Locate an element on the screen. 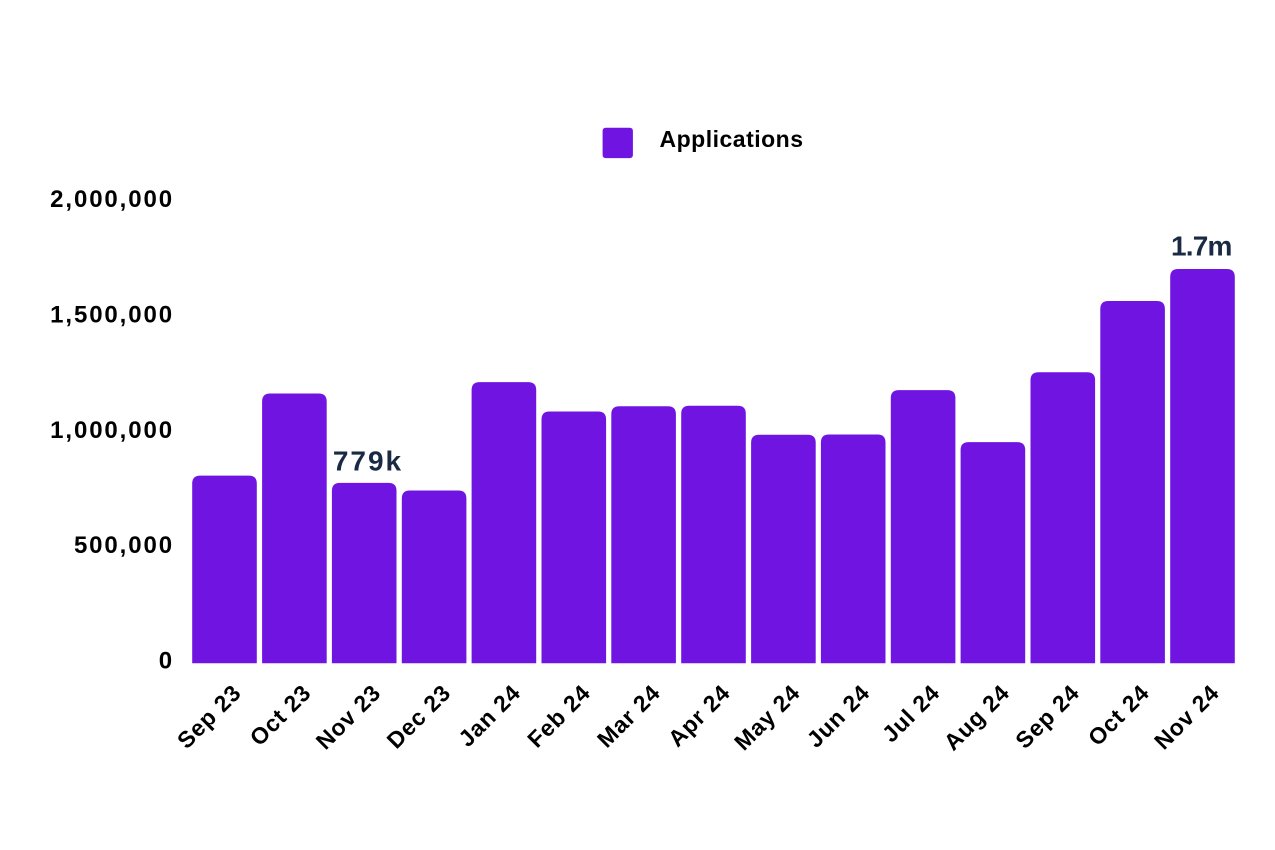 The image size is (1275, 850). svg-text: 1,500,000 is located at coordinates (112, 315).